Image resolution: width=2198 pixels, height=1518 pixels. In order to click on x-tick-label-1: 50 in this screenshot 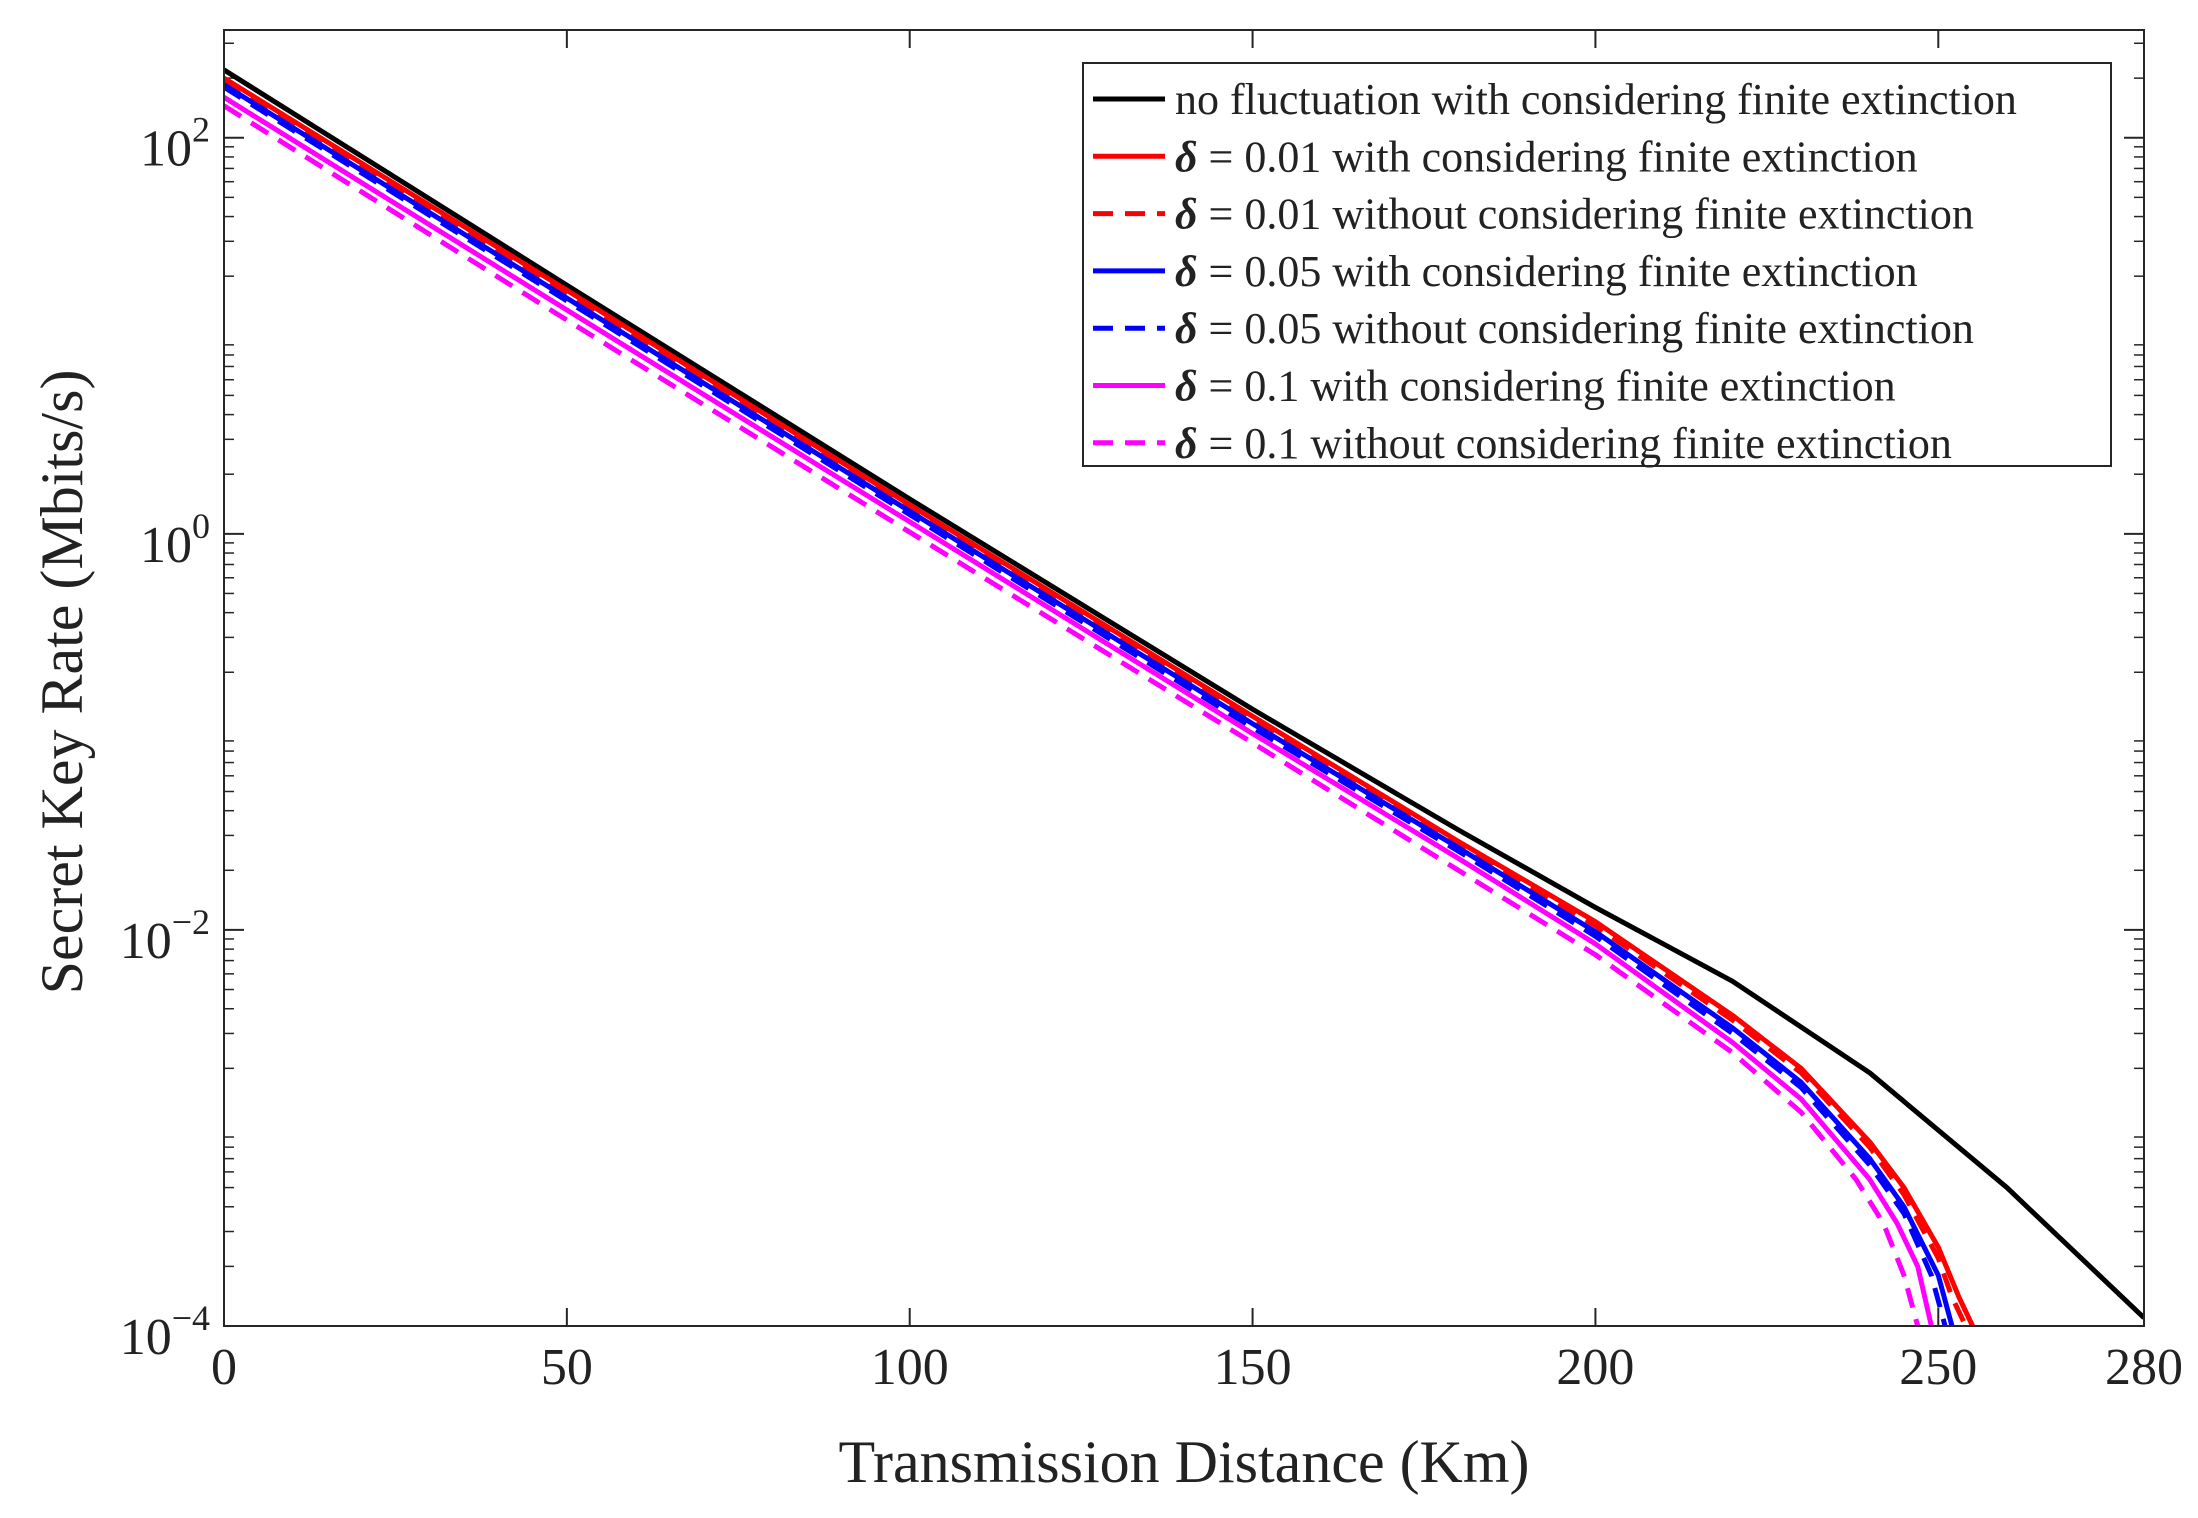, I will do `click(567, 1367)`.